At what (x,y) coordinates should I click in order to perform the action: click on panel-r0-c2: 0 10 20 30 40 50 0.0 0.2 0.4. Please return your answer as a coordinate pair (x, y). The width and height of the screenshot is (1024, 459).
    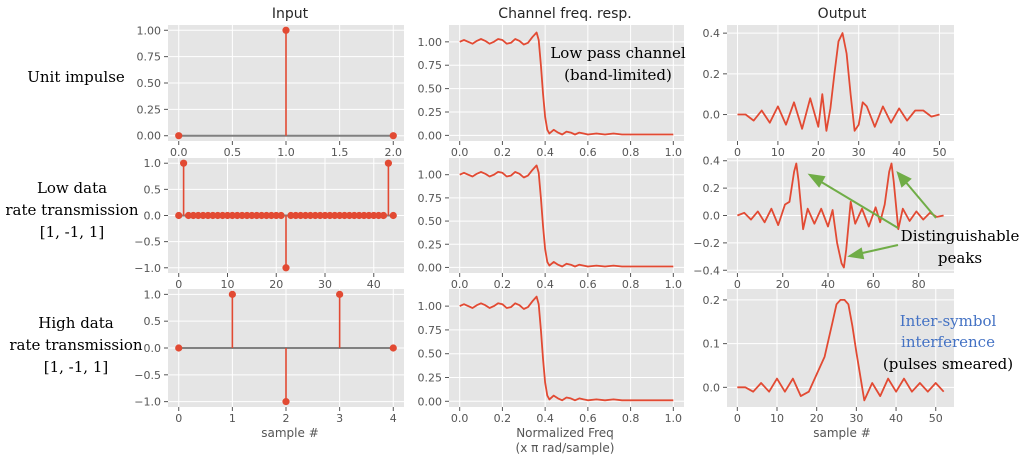
    Looking at the image, I should click on (828, 92).